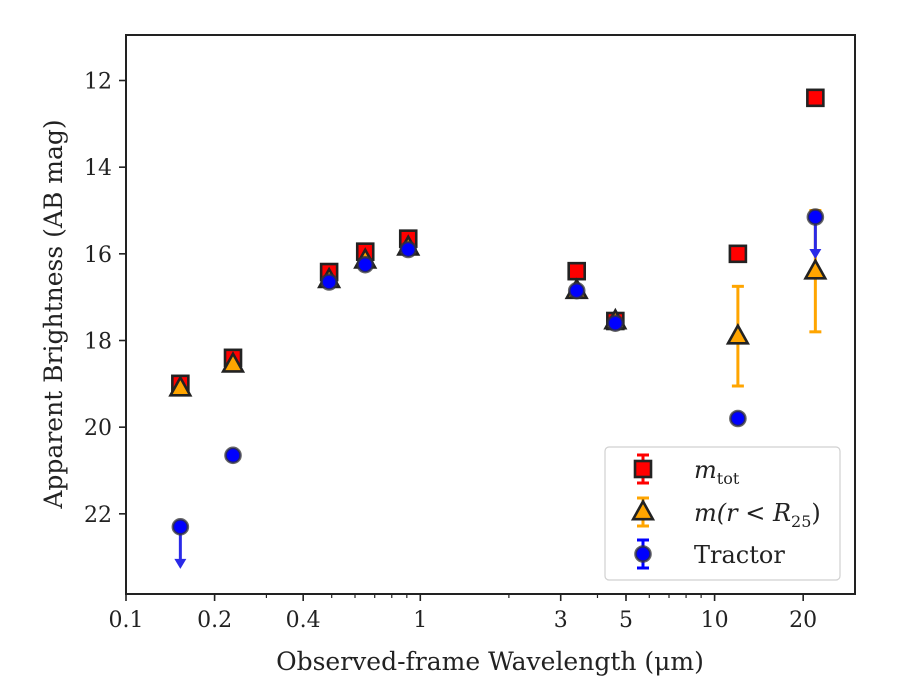 This screenshot has height=700, width=900. What do you see at coordinates (717, 472) in the screenshot?
I see `legend-entry-mtot: mtot` at bounding box center [717, 472].